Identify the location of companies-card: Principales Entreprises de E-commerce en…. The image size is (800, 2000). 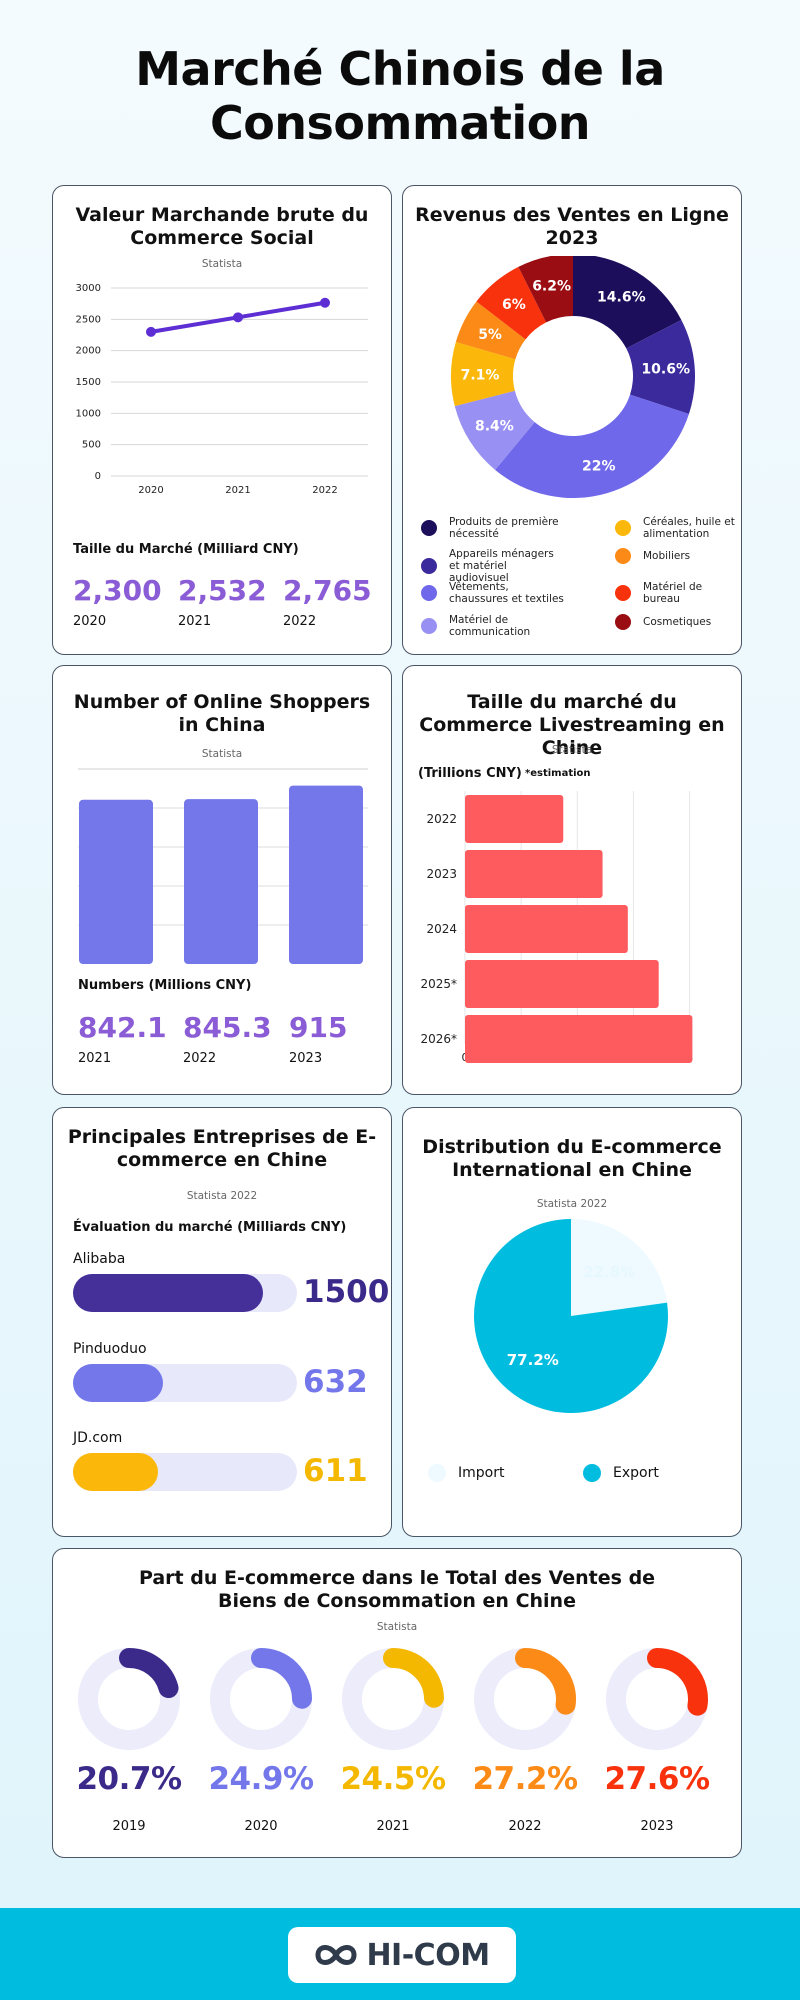
(222, 1322).